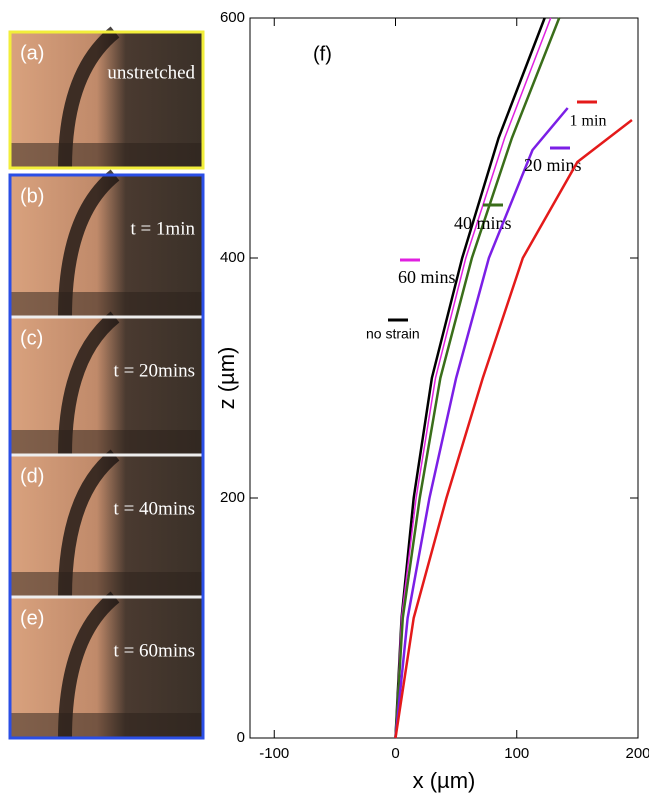 This screenshot has height=799, width=649. I want to click on x-tick-label: 100, so click(516, 753).